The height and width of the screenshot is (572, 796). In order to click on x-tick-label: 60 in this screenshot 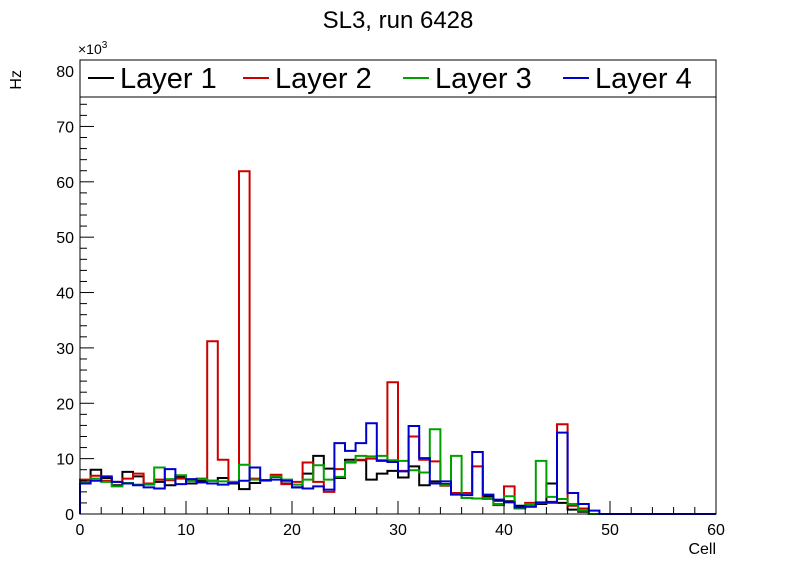, I will do `click(716, 530)`.